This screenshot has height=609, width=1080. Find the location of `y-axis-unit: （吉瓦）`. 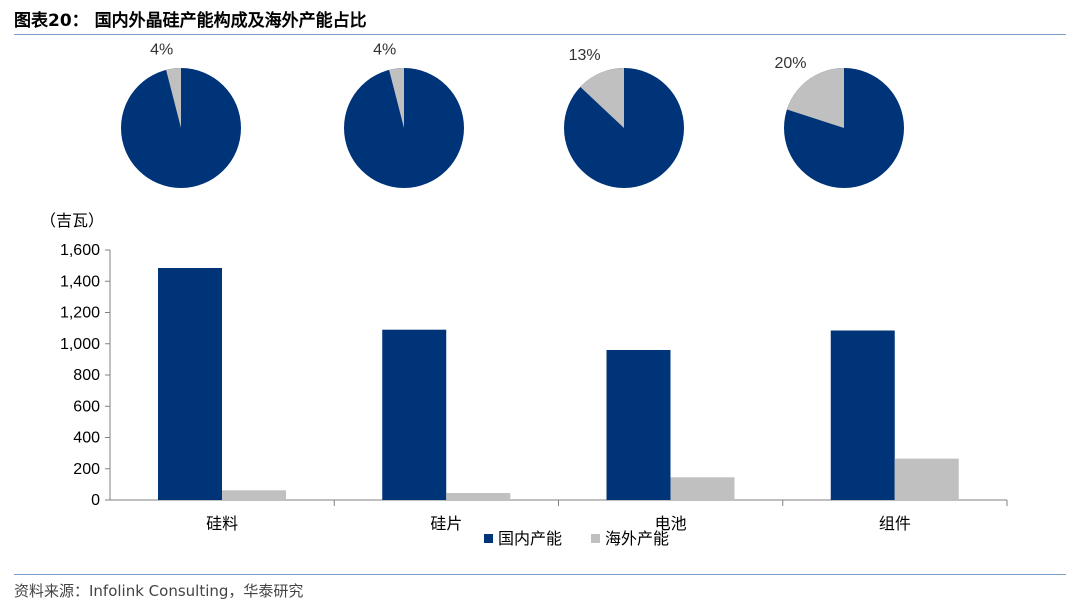

y-axis-unit: （吉瓦） is located at coordinates (72, 220).